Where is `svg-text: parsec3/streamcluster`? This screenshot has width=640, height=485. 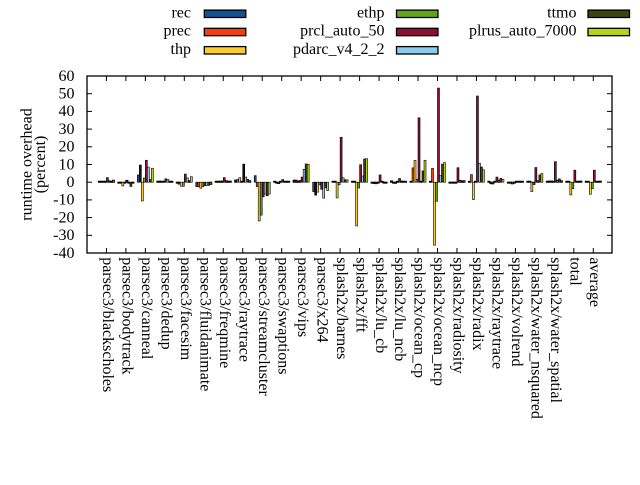
svg-text: parsec3/streamcluster is located at coordinates (263, 326).